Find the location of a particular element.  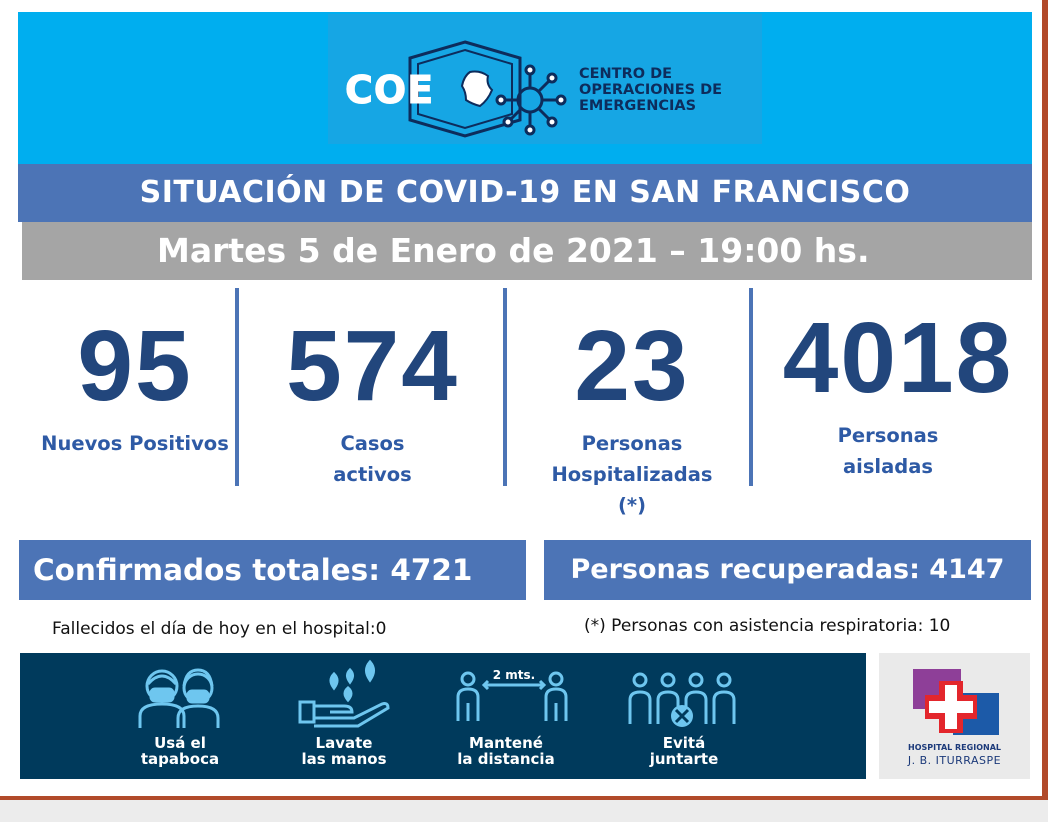

tip-hands-label: Lavate las manos is located at coordinates (344, 751).